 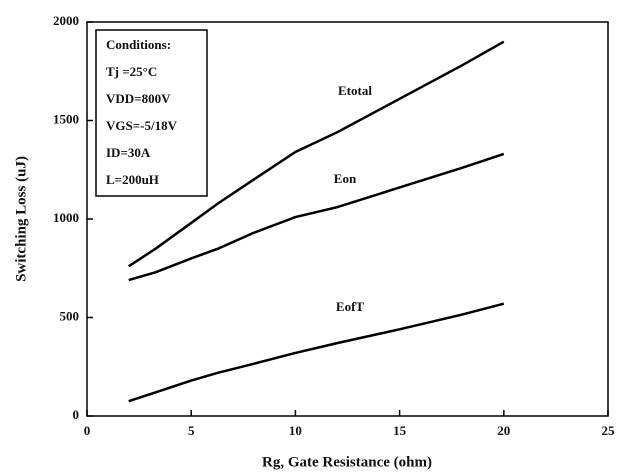 I want to click on x-tick-label: 20, so click(x=503, y=430).